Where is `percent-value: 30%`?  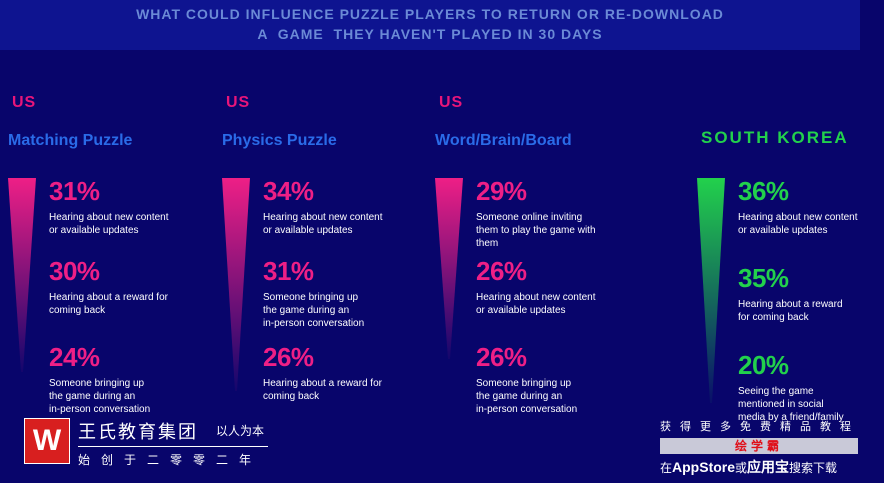 percent-value: 30% is located at coordinates (74, 271).